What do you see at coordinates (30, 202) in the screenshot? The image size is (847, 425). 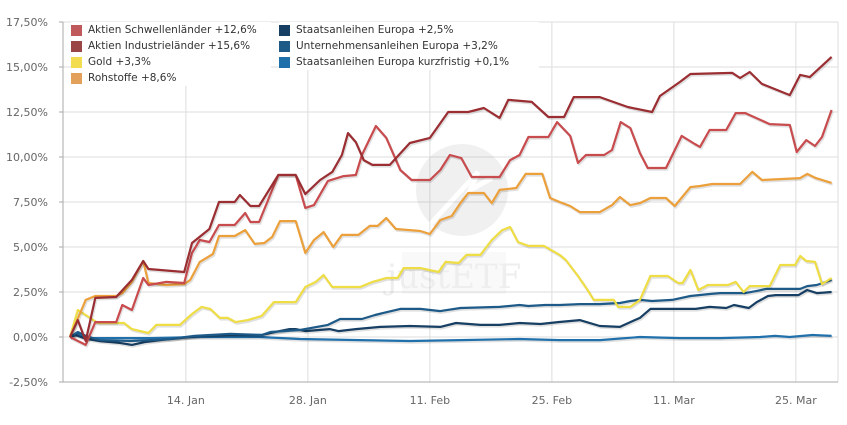 I see `y-tick-label: 7,50%` at bounding box center [30, 202].